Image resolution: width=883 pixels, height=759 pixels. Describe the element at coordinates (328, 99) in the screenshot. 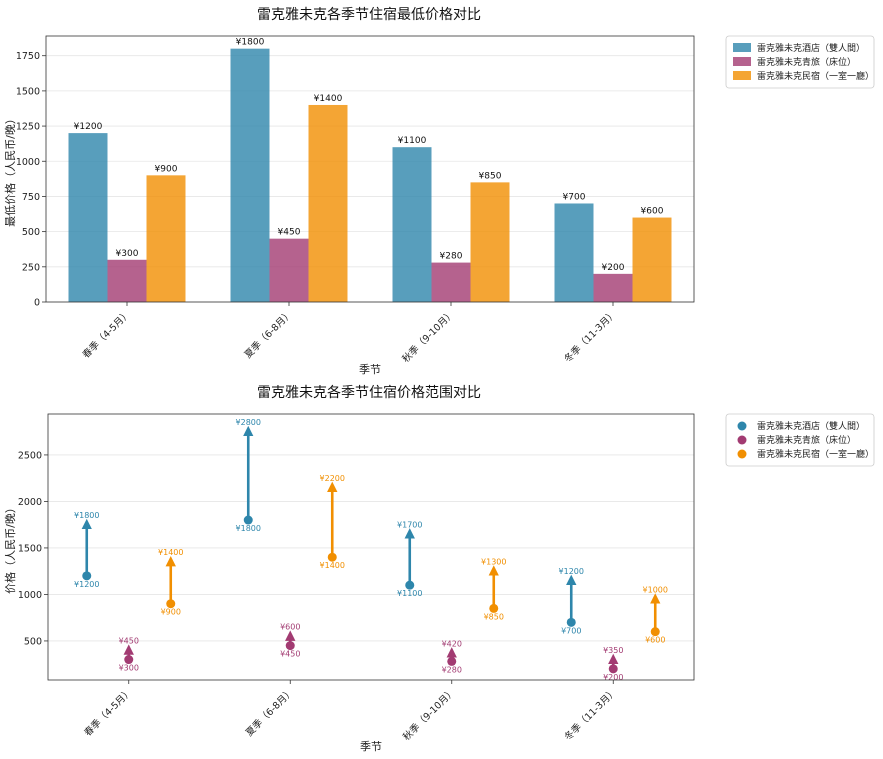

I see `bar-value-label: ¥1400` at that location.